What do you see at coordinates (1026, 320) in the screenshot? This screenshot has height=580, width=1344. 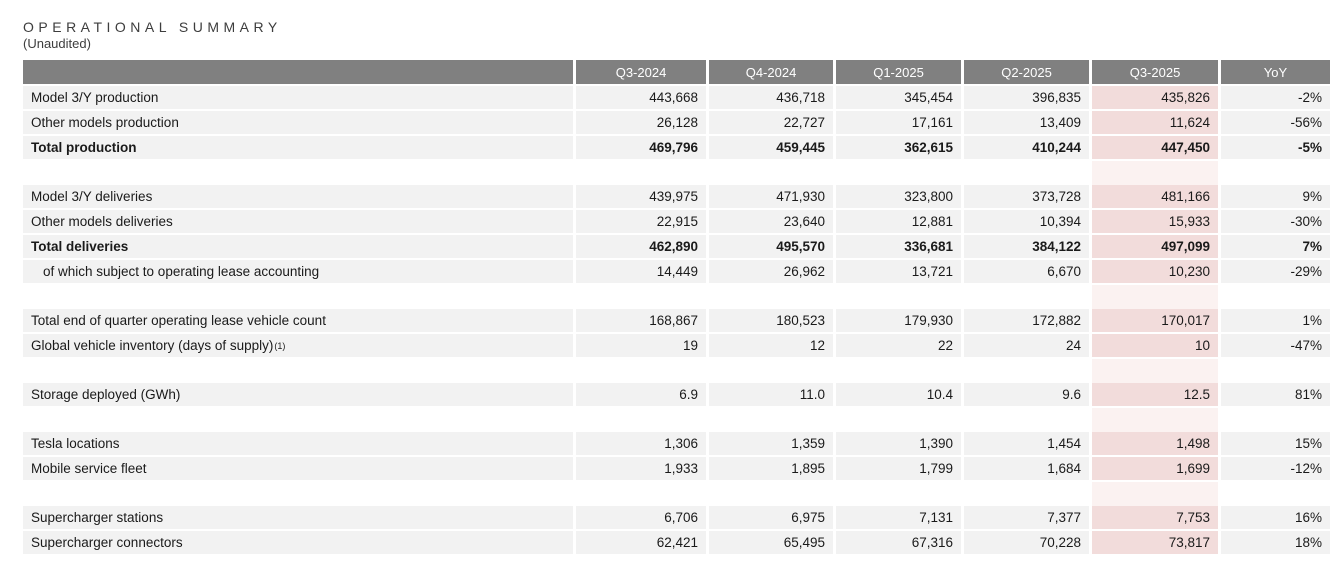 I see `cell-q2-2025: 172,882` at bounding box center [1026, 320].